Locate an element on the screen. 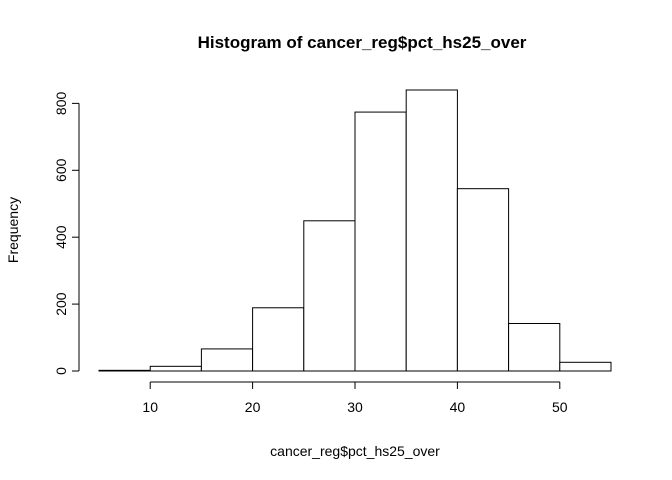 The width and height of the screenshot is (672, 480). y-tick-label: 200 is located at coordinates (61, 304).